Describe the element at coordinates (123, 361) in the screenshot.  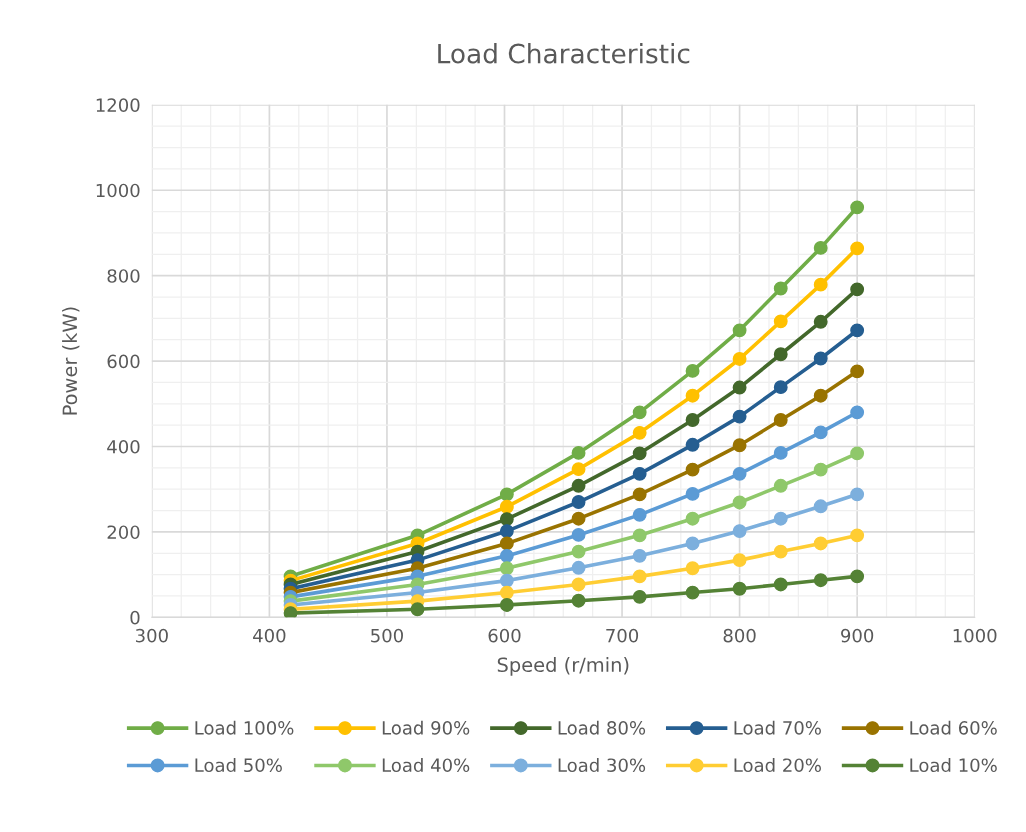
I see `y-tick-label: 600` at that location.